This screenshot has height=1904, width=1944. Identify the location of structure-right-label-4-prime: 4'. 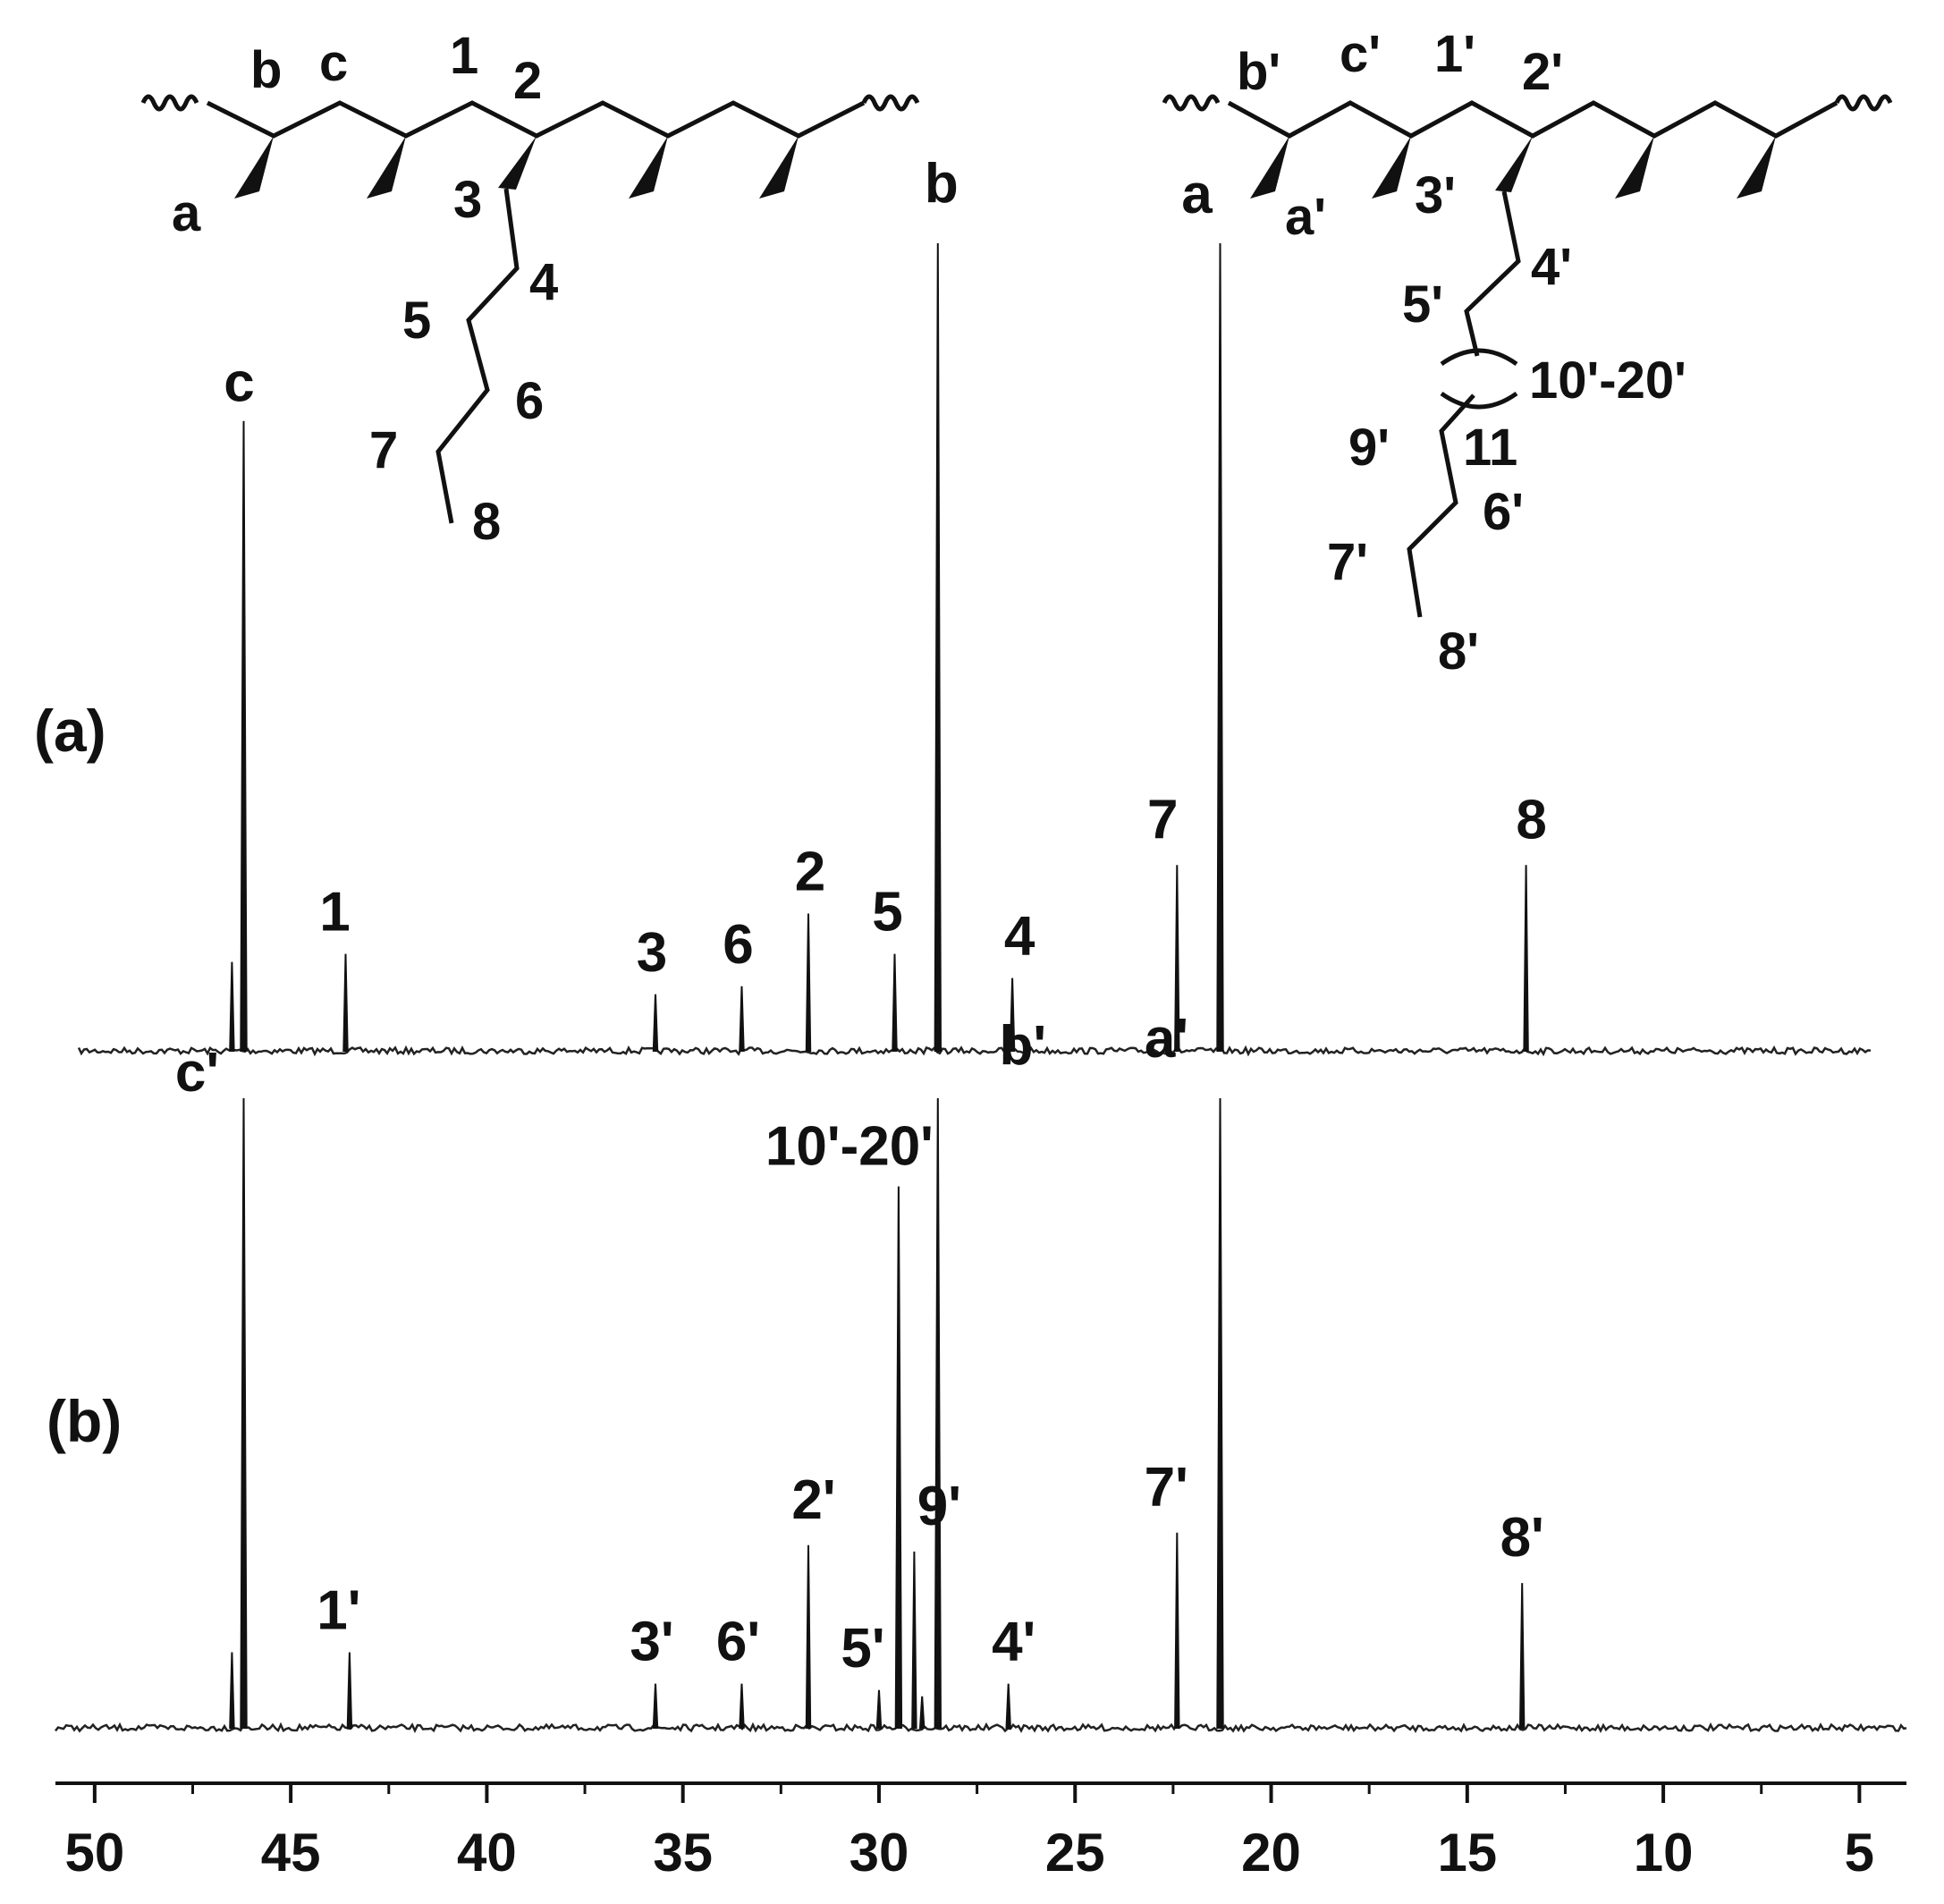
(1551, 267).